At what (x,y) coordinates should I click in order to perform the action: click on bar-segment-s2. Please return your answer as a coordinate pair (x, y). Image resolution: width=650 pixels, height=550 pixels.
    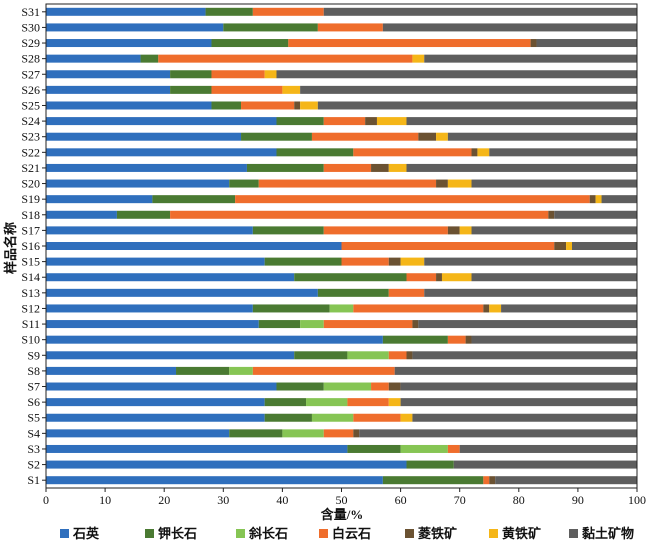
    Looking at the image, I should click on (430, 464).